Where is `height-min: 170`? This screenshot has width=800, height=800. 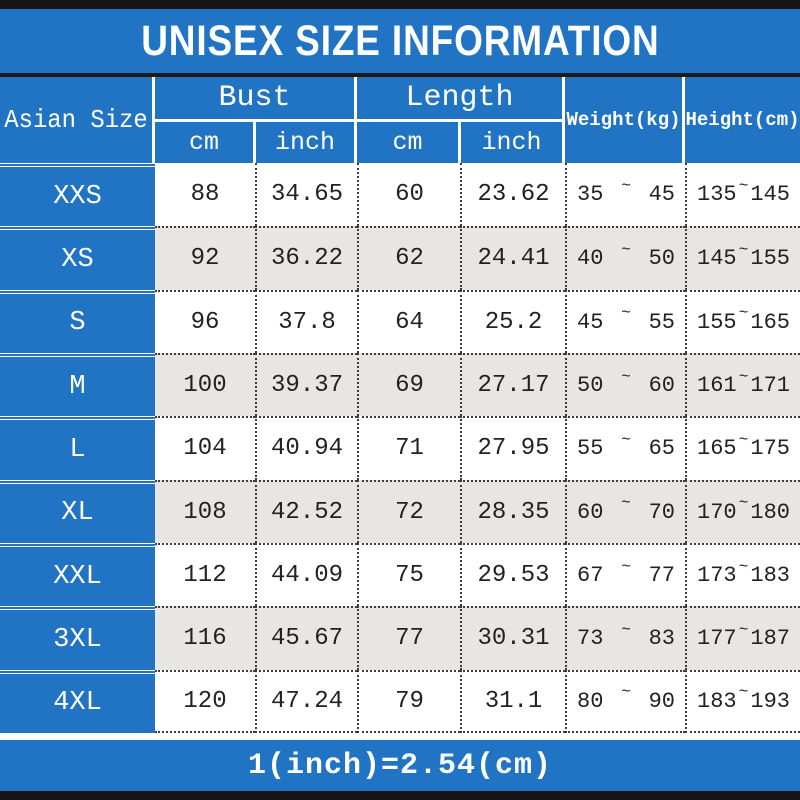
height-min: 170 is located at coordinates (717, 512).